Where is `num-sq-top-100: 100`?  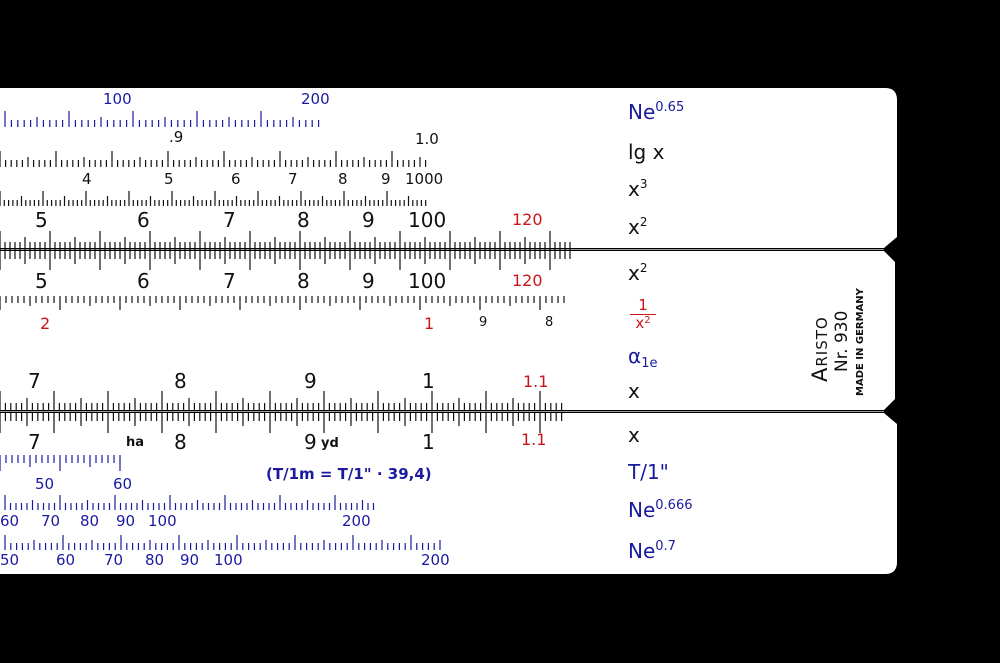 num-sq-top-100: 100 is located at coordinates (427, 220).